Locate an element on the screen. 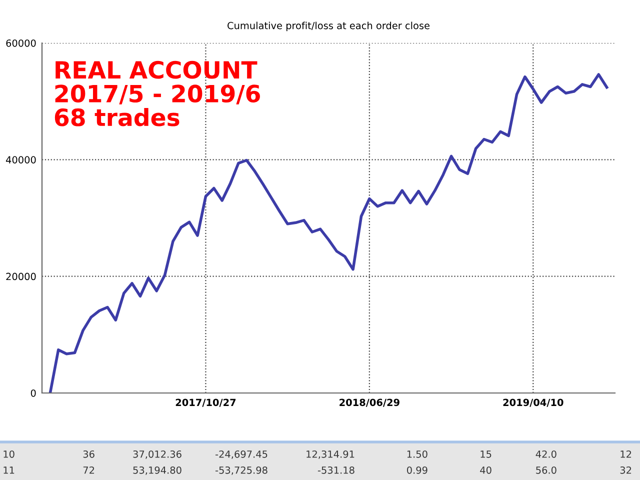  text: 72 is located at coordinates (88, 470).